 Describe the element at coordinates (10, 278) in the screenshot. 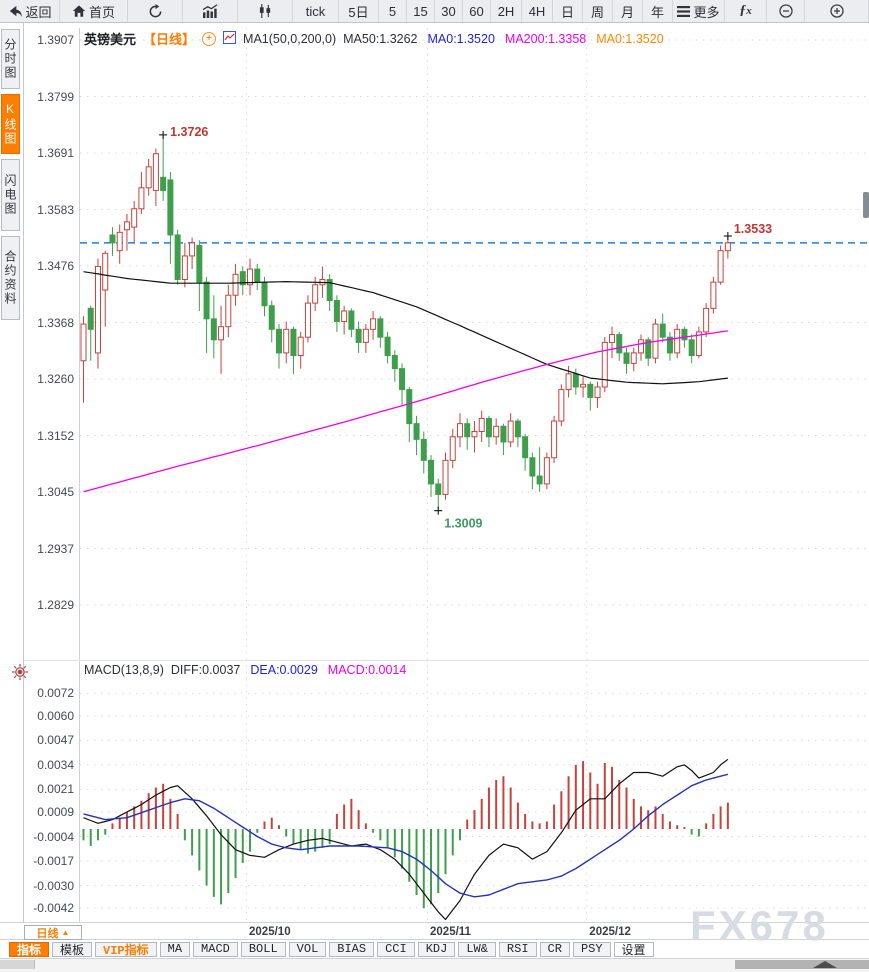

I see `sidebar-tab-3: 合约资料` at that location.